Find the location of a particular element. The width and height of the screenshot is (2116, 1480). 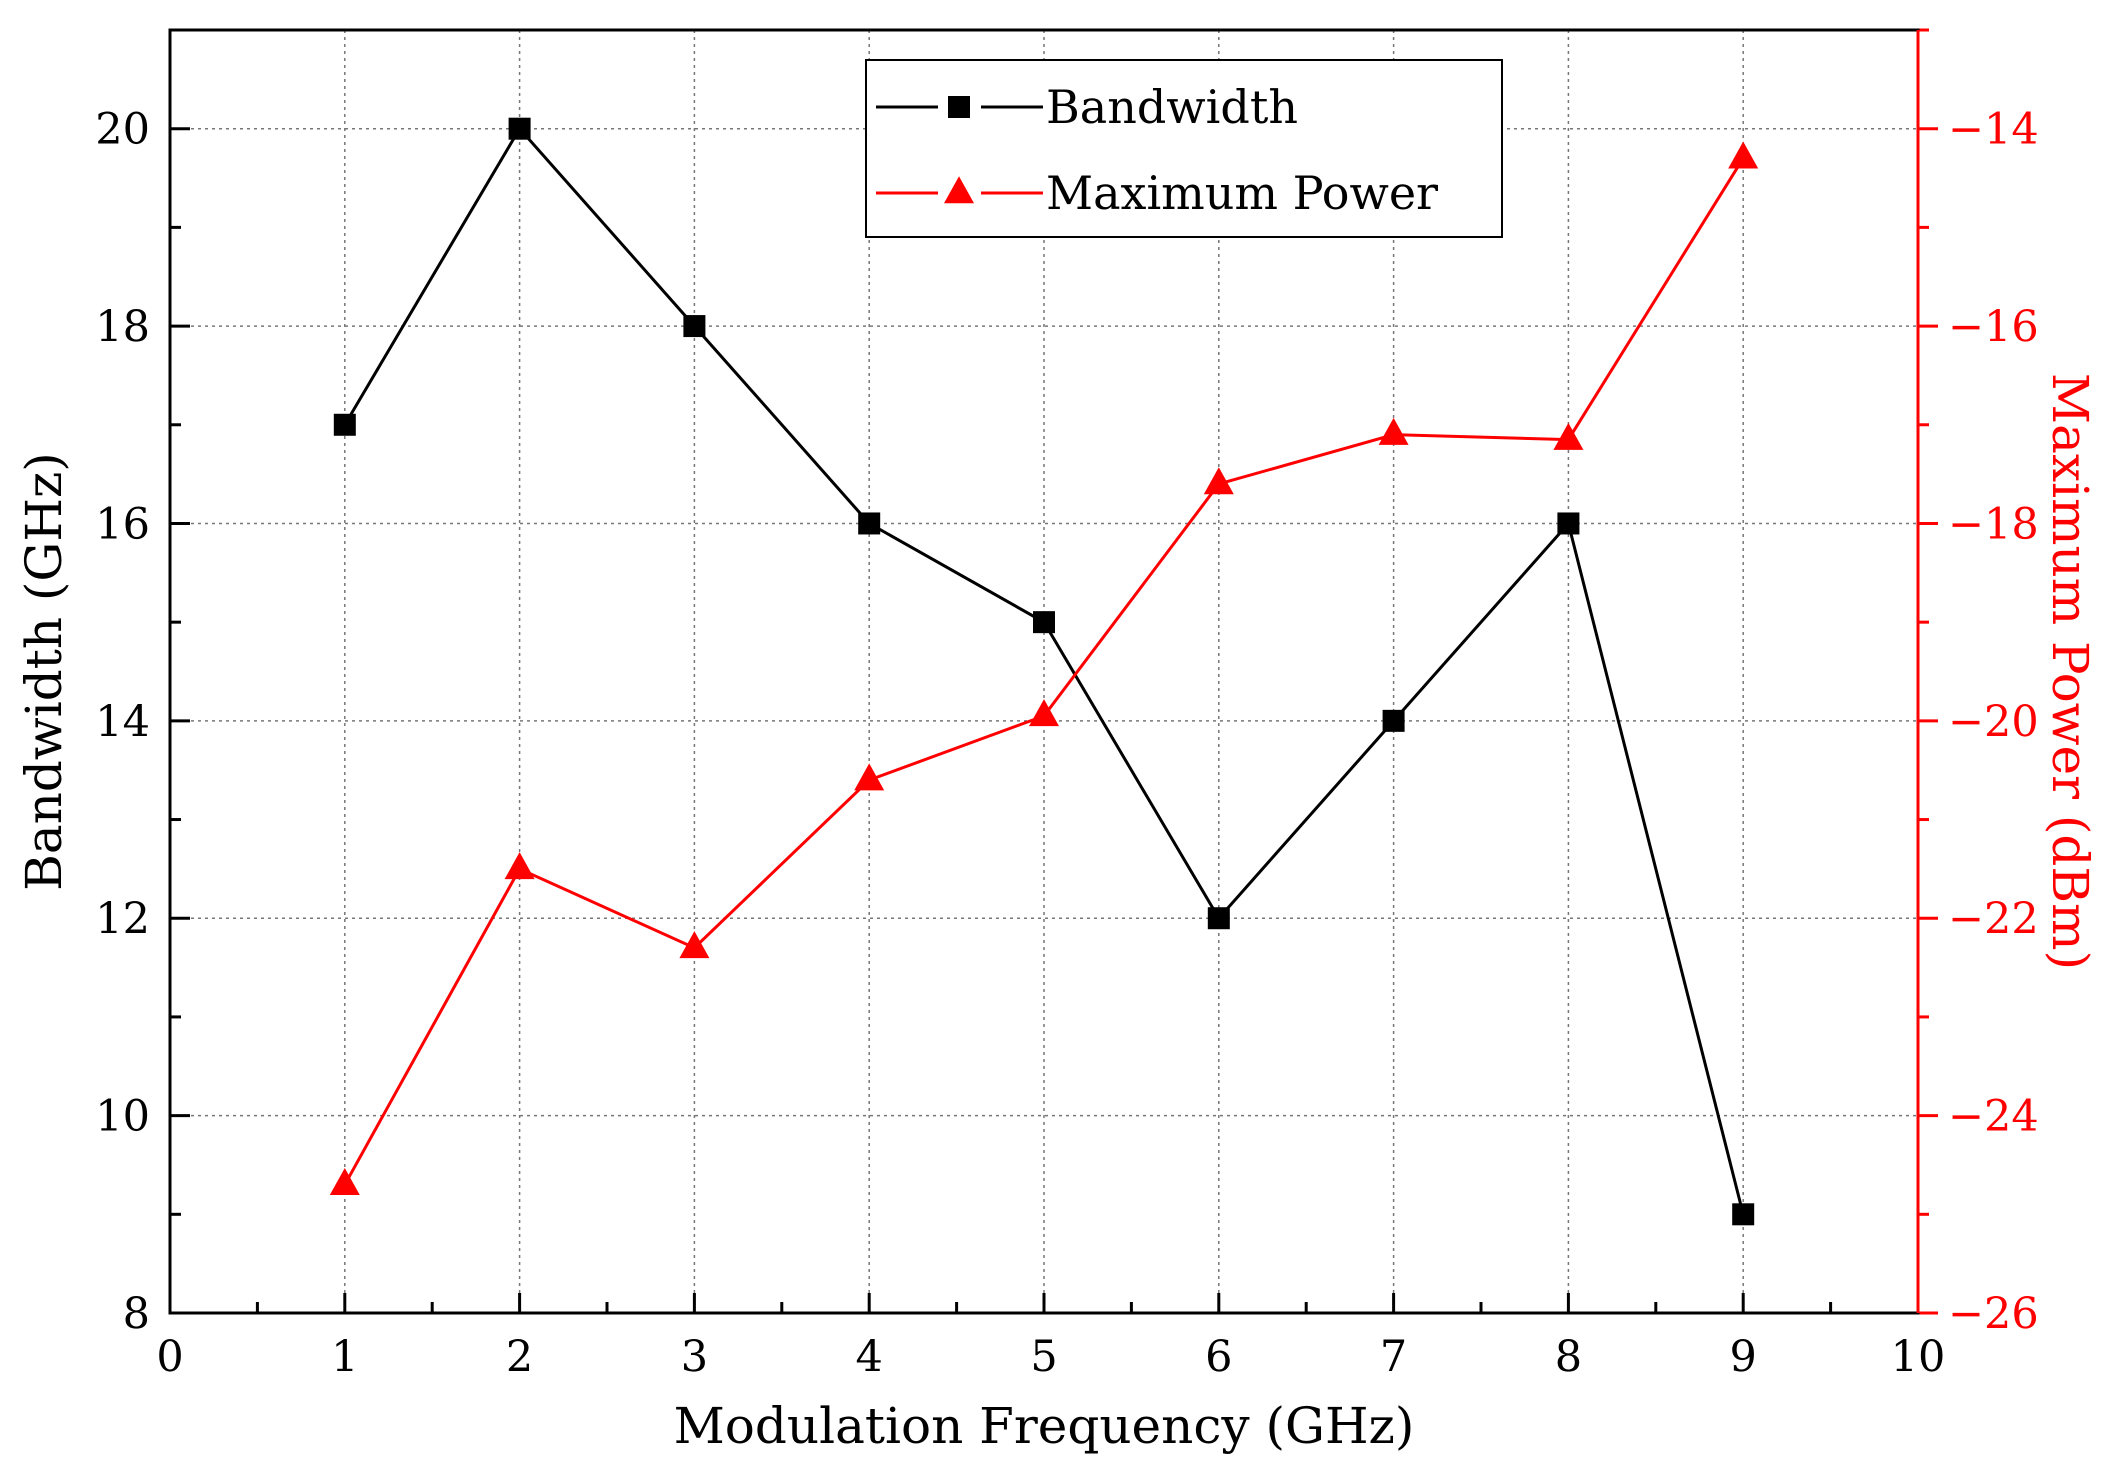

x-tick-label: 4 is located at coordinates (869, 1357).